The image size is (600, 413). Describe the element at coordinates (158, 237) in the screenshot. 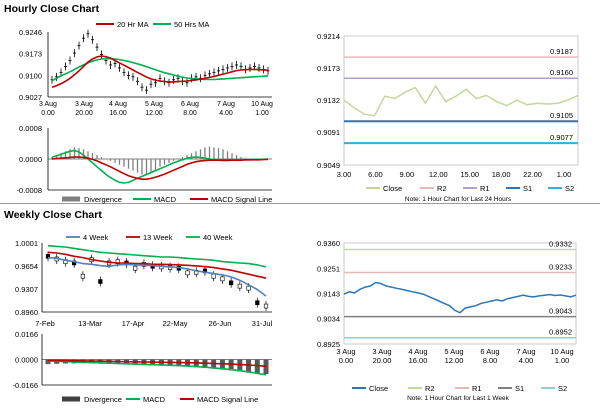

I see `weekly-legend-13wk-label: 13 Week` at that location.